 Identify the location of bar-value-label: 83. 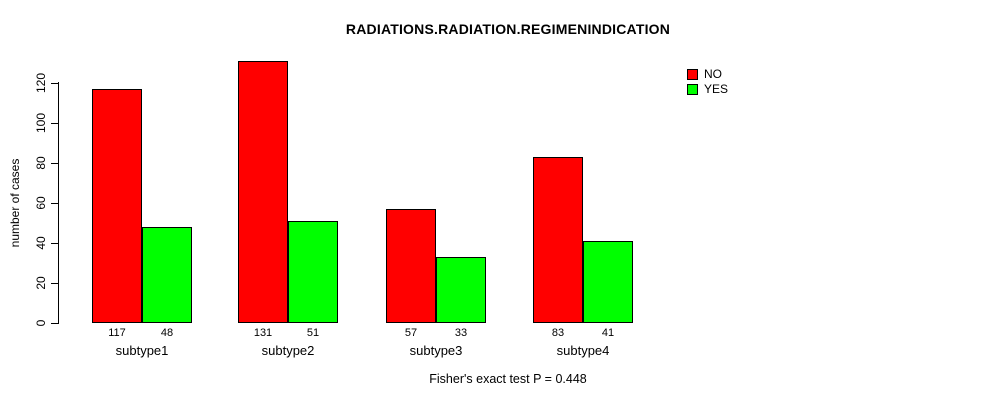
(558, 333).